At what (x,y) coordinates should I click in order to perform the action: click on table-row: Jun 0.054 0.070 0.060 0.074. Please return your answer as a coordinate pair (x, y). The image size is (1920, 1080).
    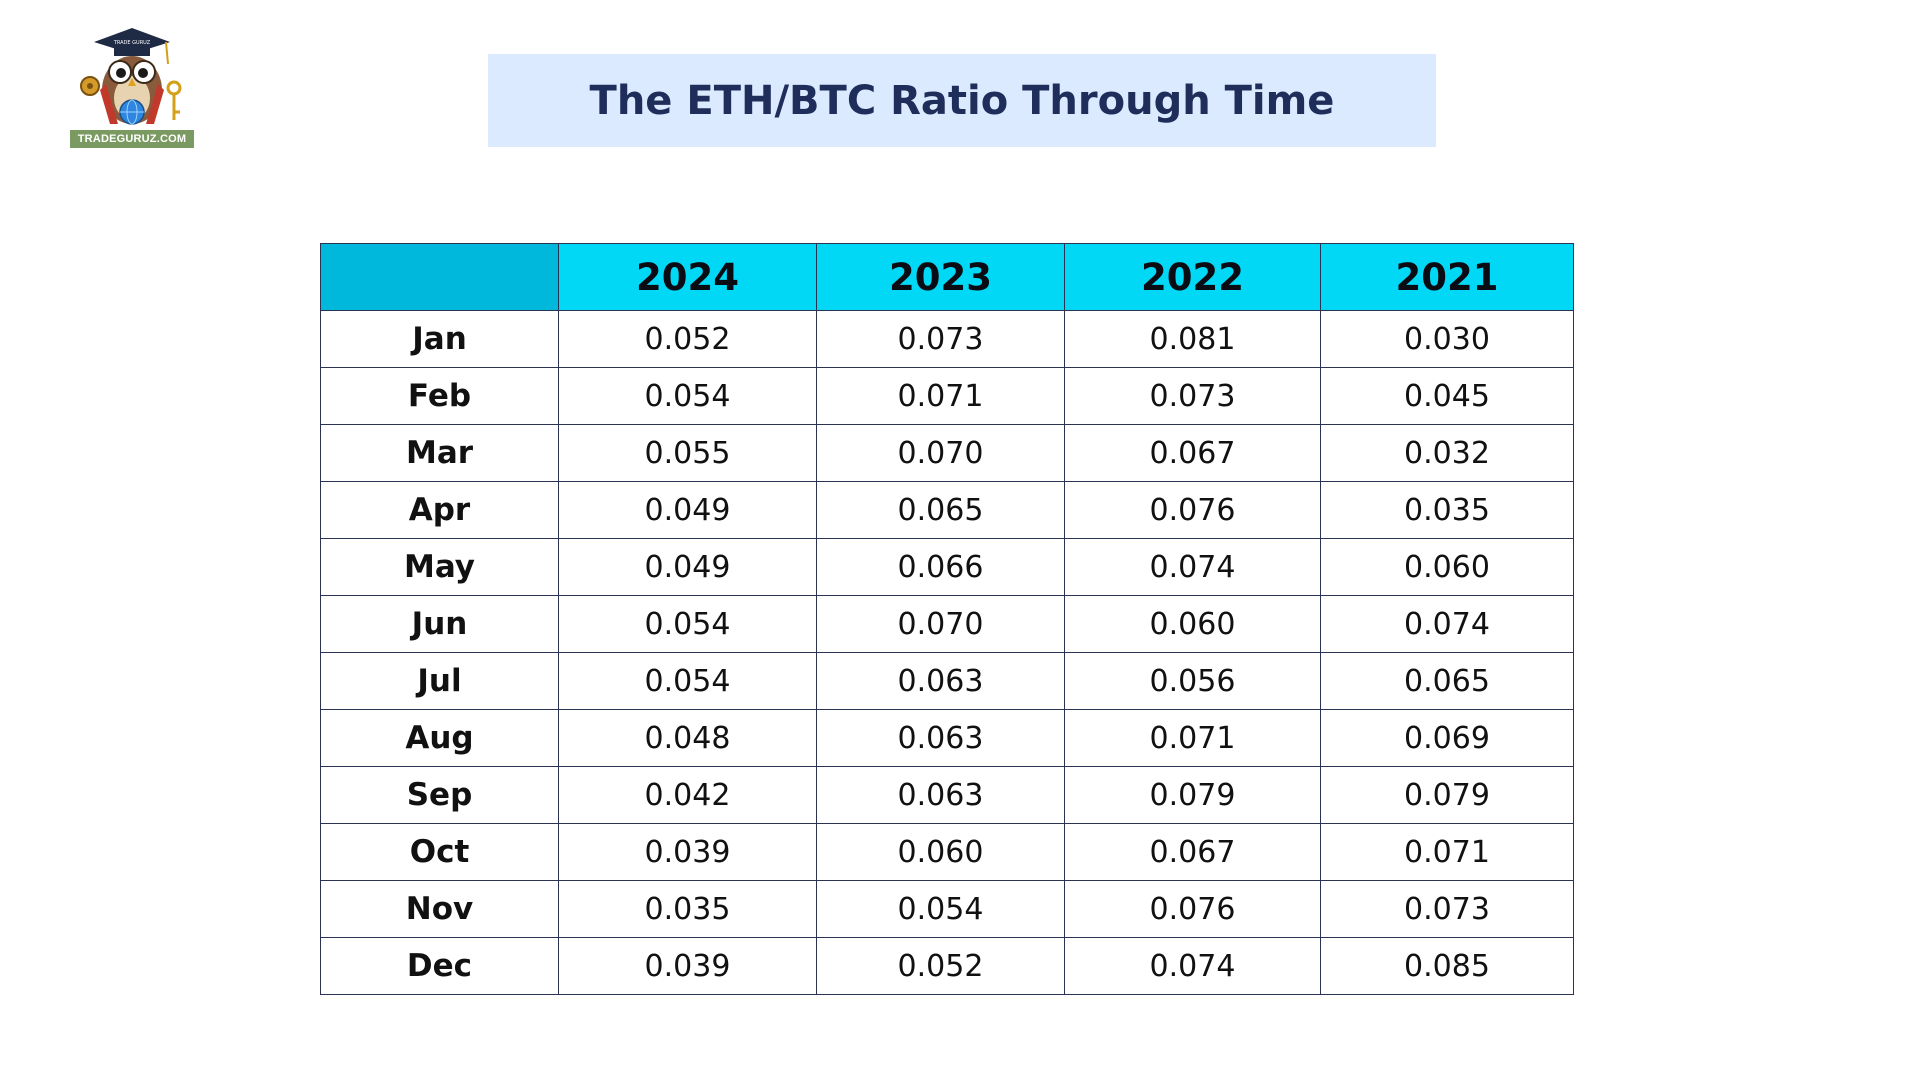
    Looking at the image, I should click on (947, 624).